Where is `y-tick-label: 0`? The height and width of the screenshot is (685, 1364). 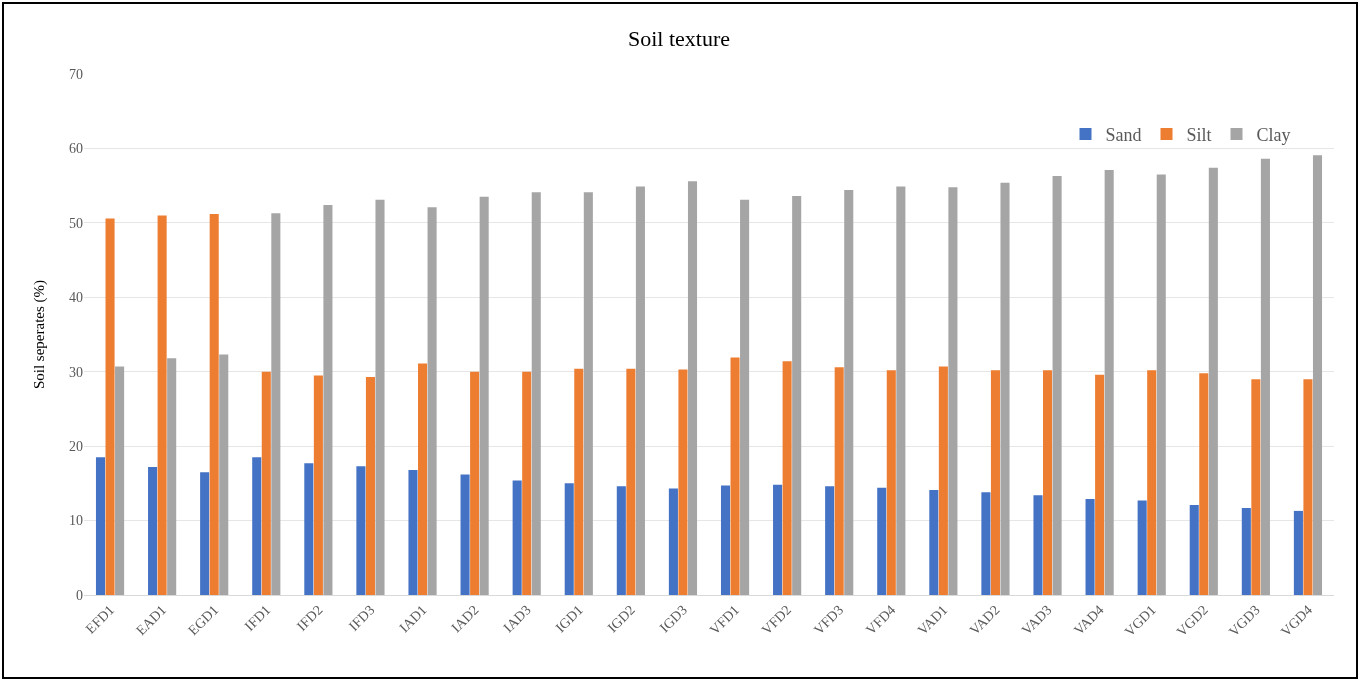
y-tick-label: 0 is located at coordinates (79, 595).